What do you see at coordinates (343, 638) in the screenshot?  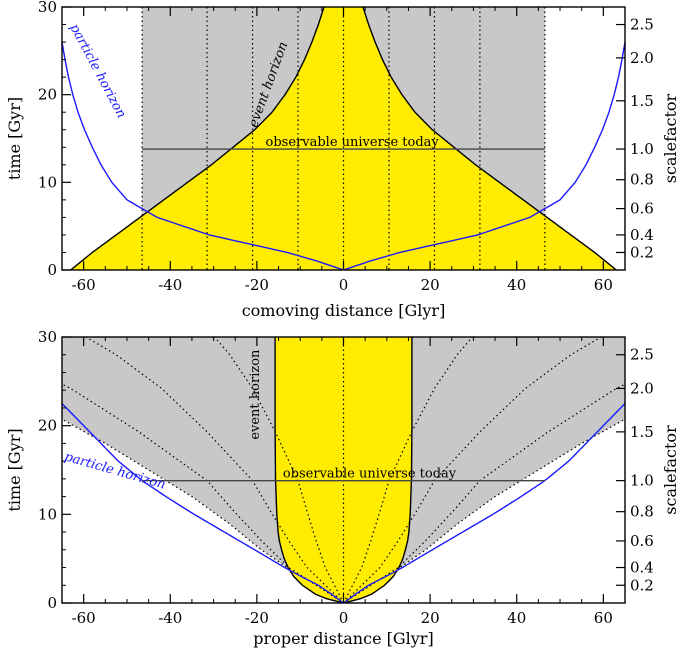 I see `x-axis-label: proper distance [Glyr]` at bounding box center [343, 638].